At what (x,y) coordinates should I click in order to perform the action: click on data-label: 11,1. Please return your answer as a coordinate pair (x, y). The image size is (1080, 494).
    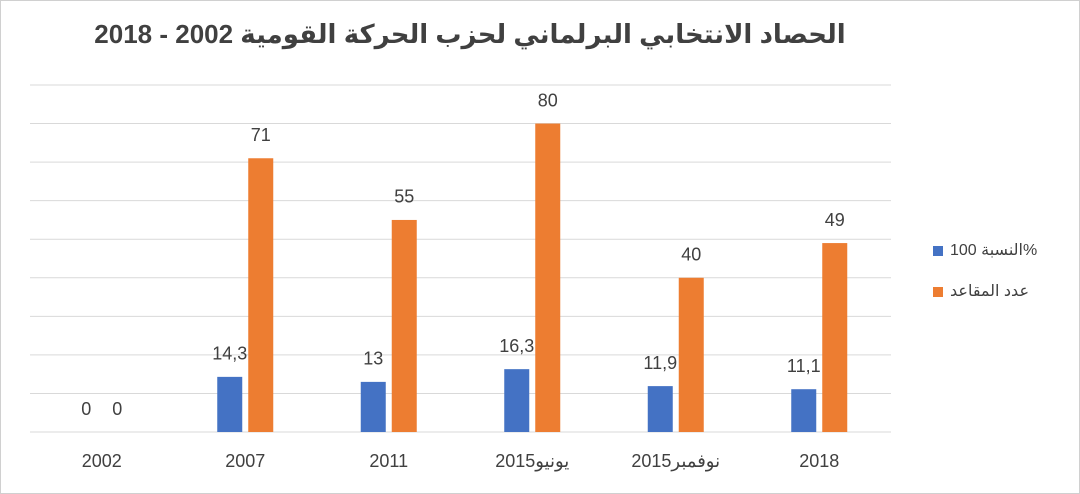
    Looking at the image, I should click on (804, 366).